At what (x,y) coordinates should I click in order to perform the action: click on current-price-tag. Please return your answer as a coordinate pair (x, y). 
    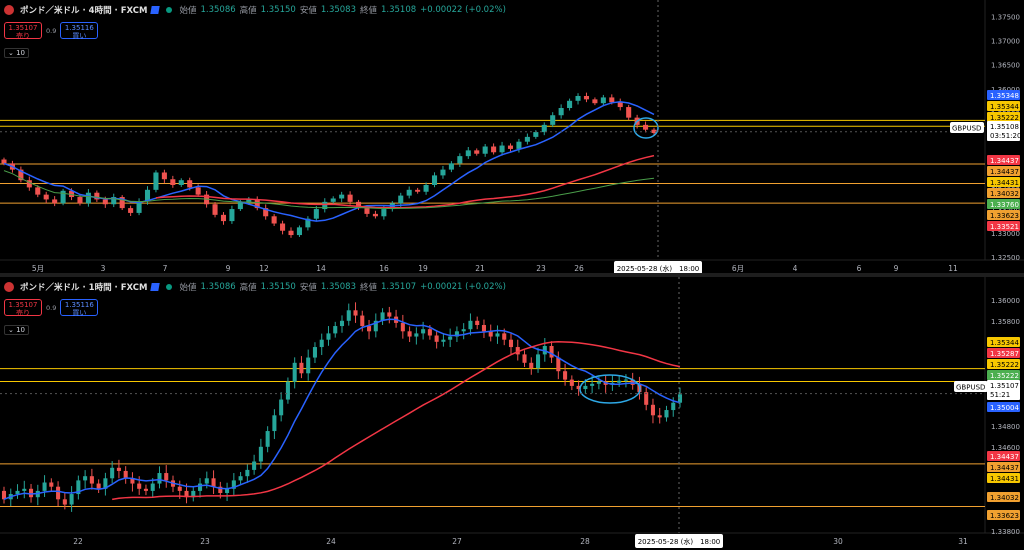
    Looking at the image, I should click on (1003, 131).